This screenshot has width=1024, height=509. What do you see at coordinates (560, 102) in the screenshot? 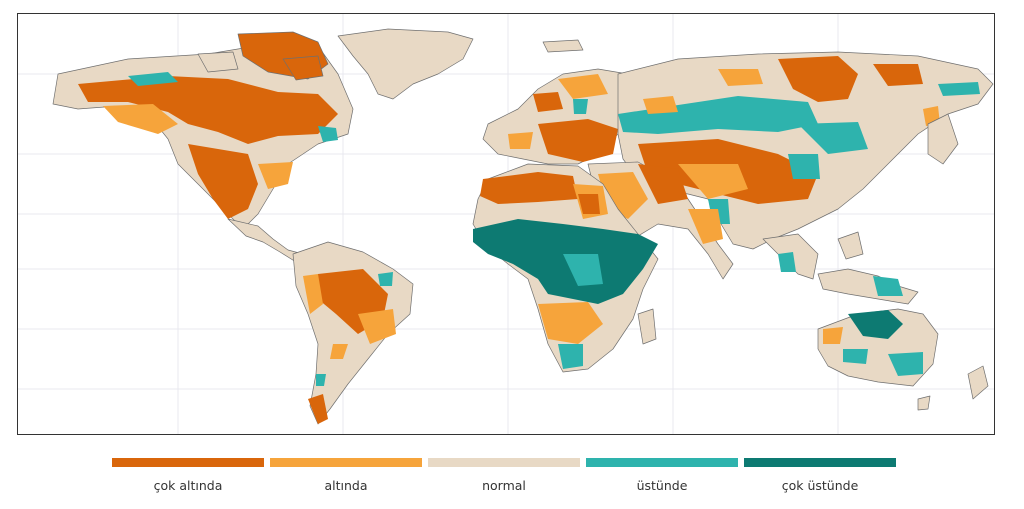
I see `region-europe` at bounding box center [560, 102].